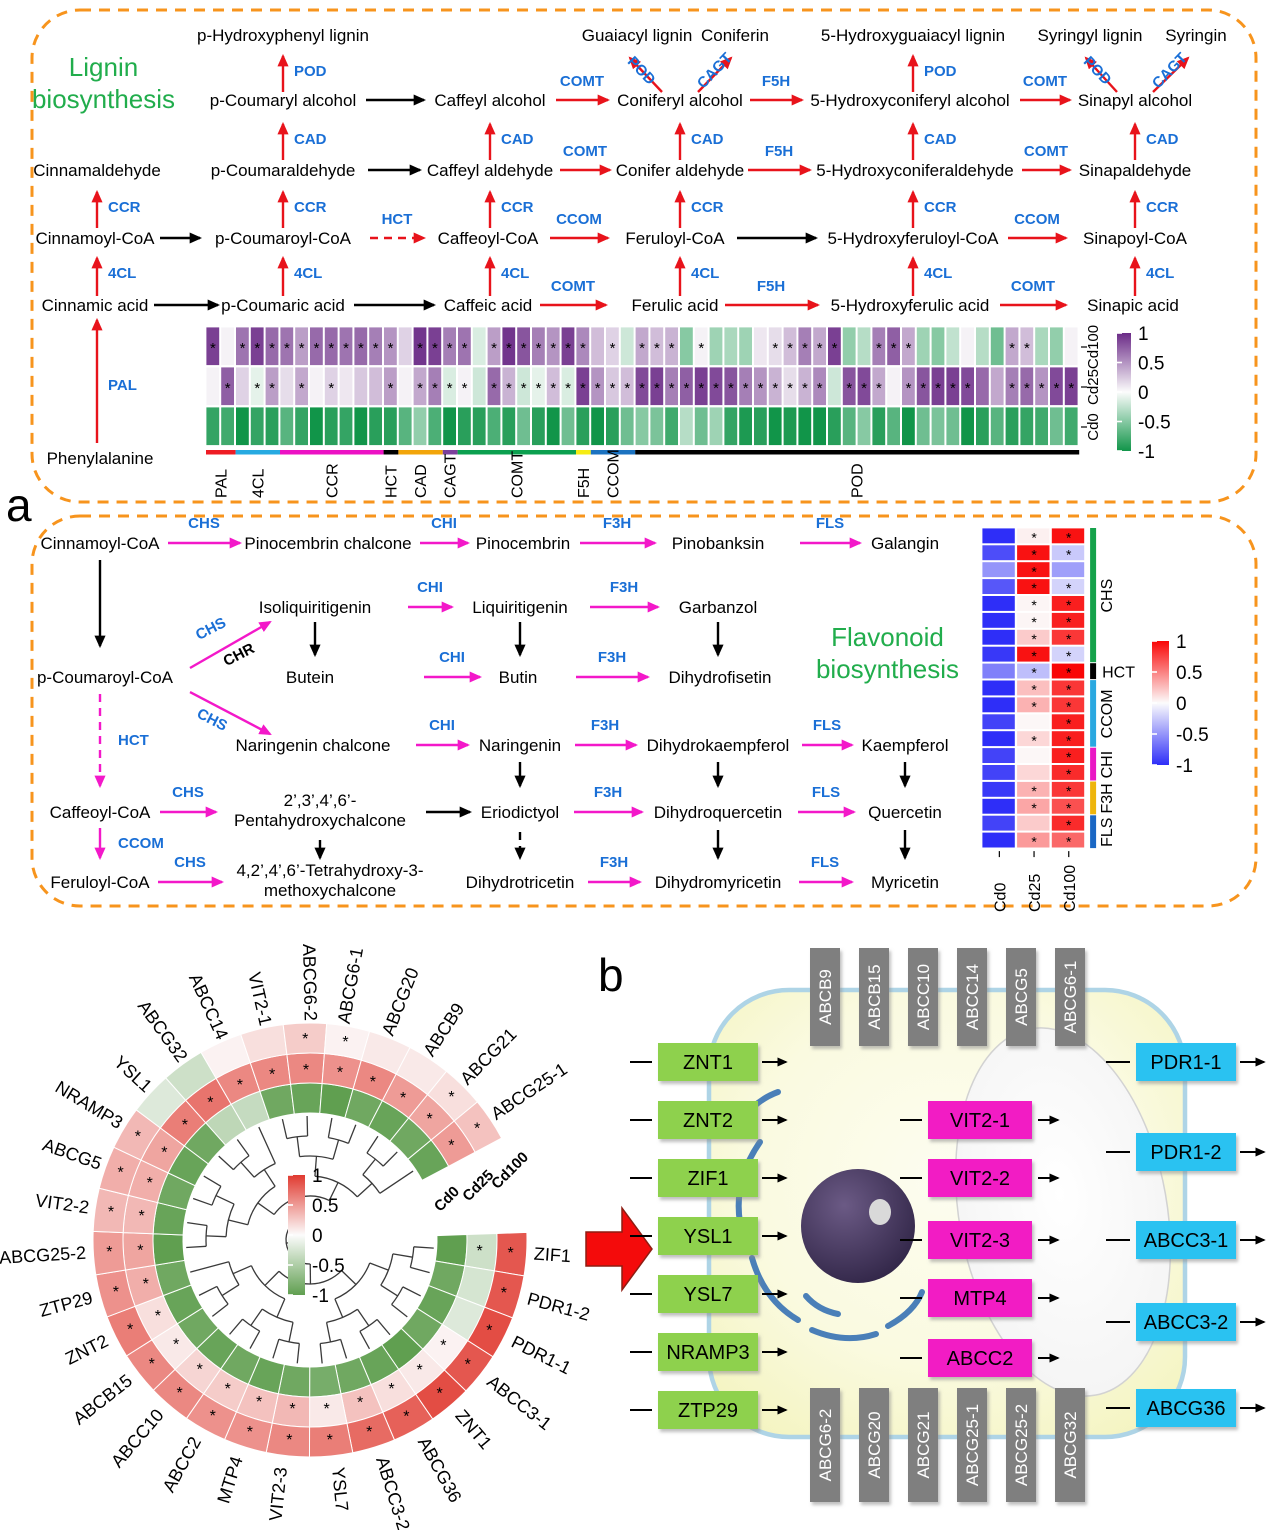  I want to click on legend-label: -1, so click(1146, 452).